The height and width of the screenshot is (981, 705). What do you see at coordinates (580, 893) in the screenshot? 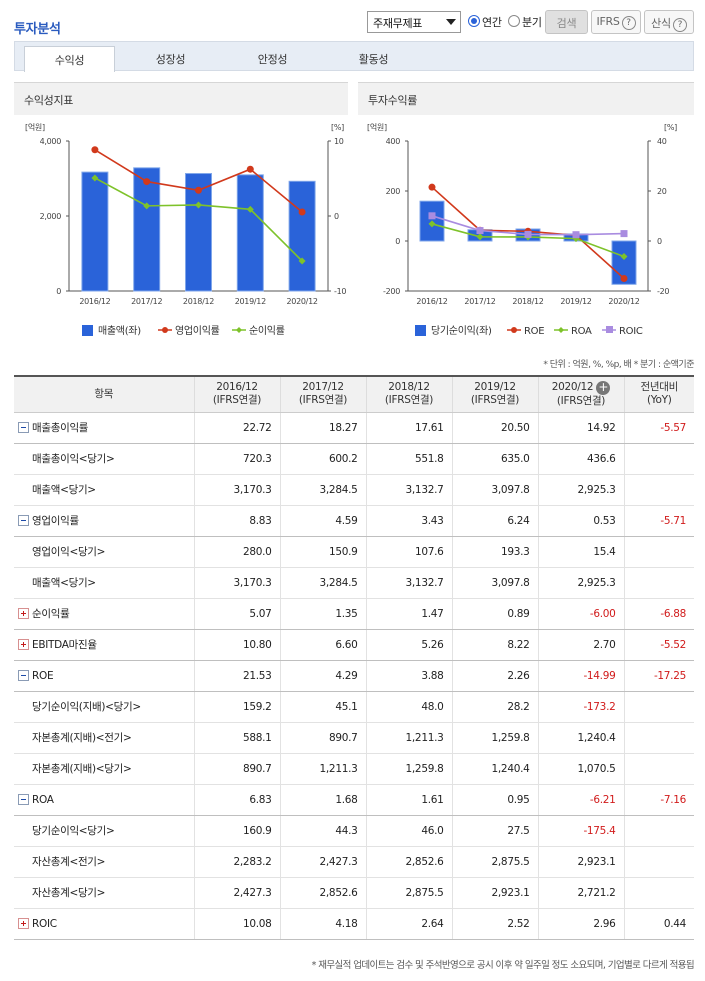
I see `value-cell: 2,721.2` at bounding box center [580, 893].